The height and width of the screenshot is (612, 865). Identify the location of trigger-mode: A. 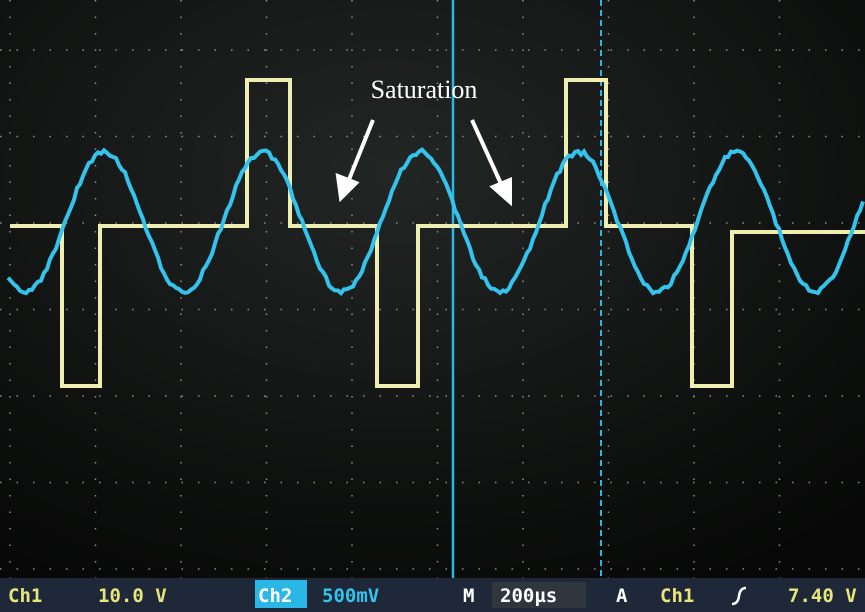
(622, 596).